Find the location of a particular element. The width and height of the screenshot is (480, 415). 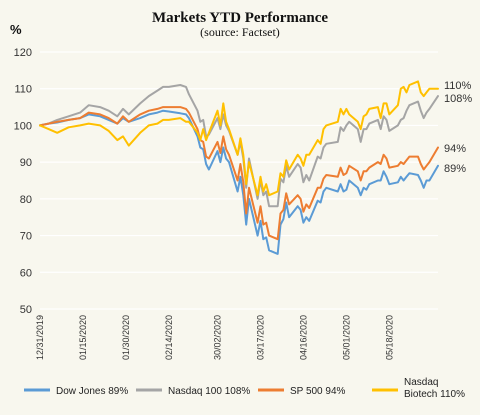

y-tick-label: 70 is located at coordinates (26, 237).